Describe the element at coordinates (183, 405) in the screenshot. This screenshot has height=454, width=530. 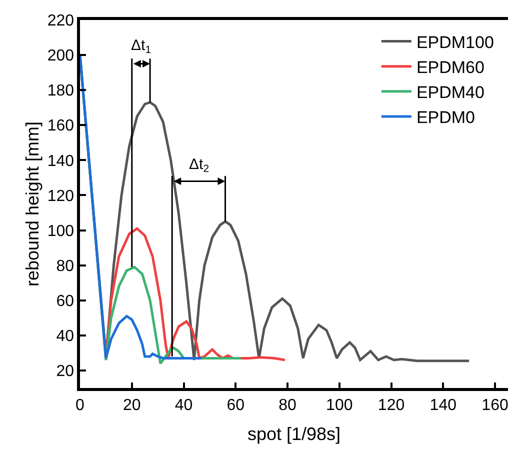
I see `x-tick-label: 40` at that location.